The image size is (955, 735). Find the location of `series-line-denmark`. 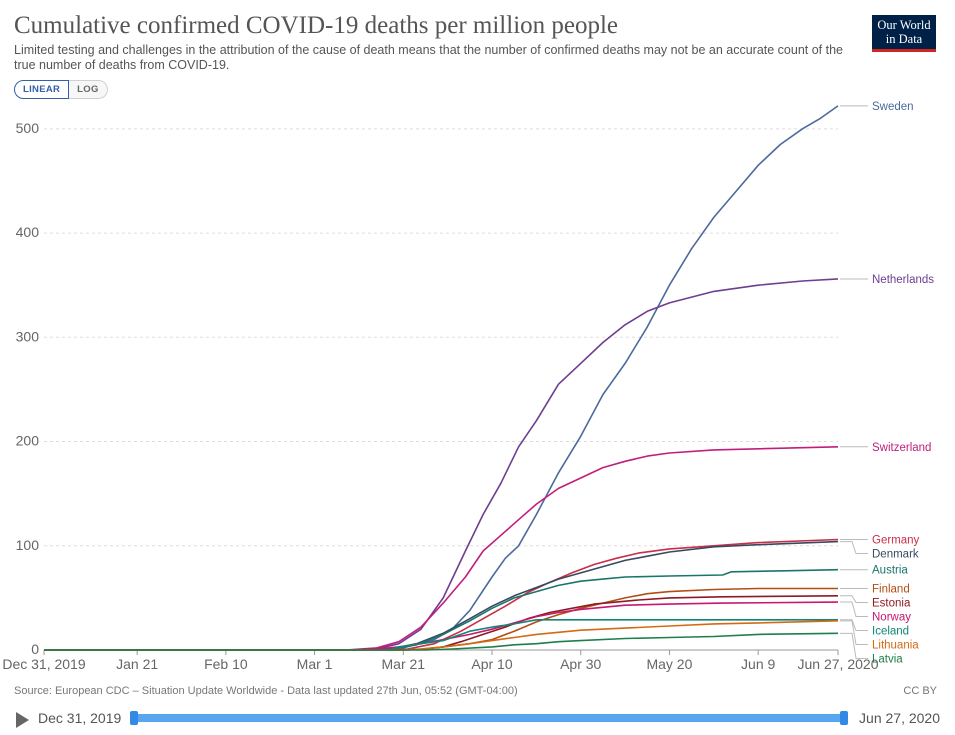

series-line-denmark is located at coordinates (441, 595).